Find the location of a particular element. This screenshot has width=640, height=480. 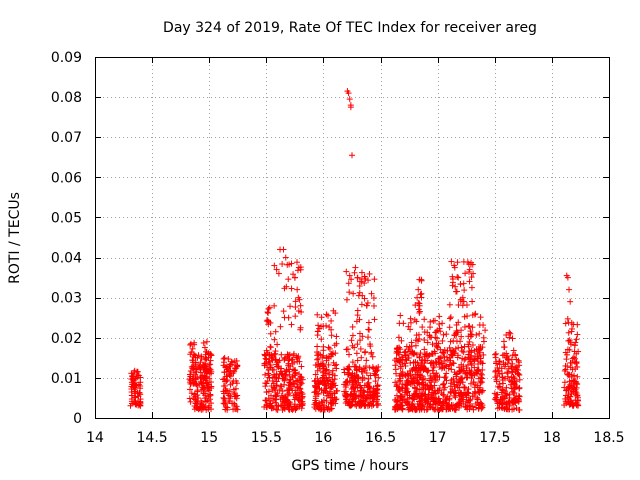

x-tick-label: 14 is located at coordinates (95, 438).